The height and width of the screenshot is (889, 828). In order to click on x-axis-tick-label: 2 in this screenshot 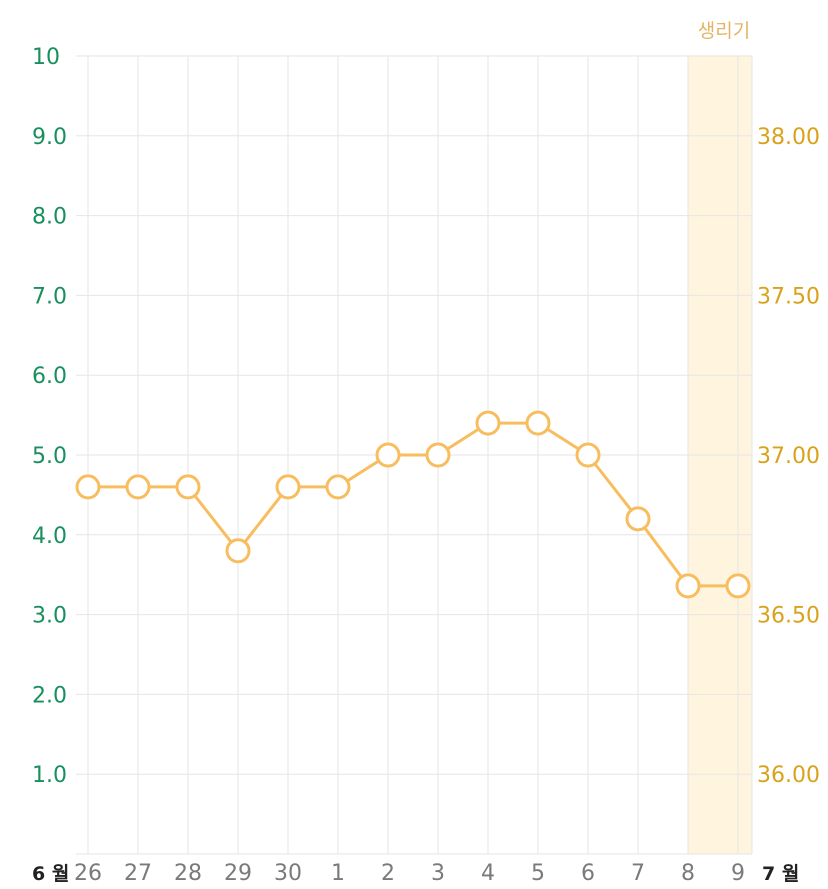, I will do `click(388, 873)`.